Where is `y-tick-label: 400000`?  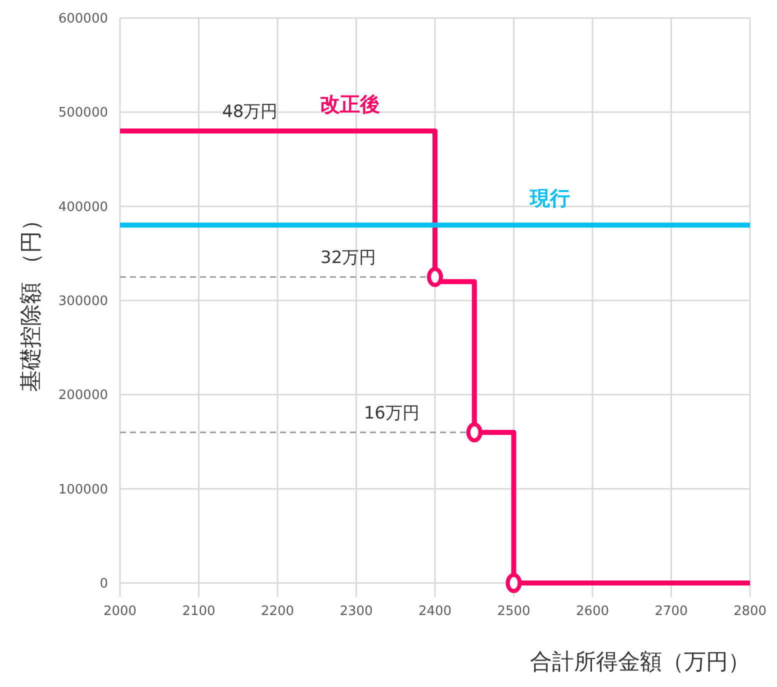
y-tick-label: 400000 is located at coordinates (83, 207).